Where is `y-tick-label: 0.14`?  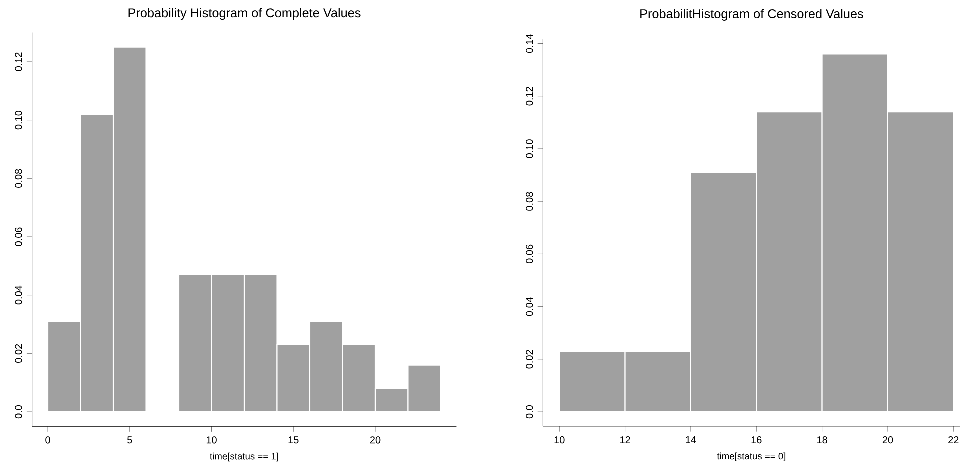
y-tick-label: 0.14 is located at coordinates (530, 44).